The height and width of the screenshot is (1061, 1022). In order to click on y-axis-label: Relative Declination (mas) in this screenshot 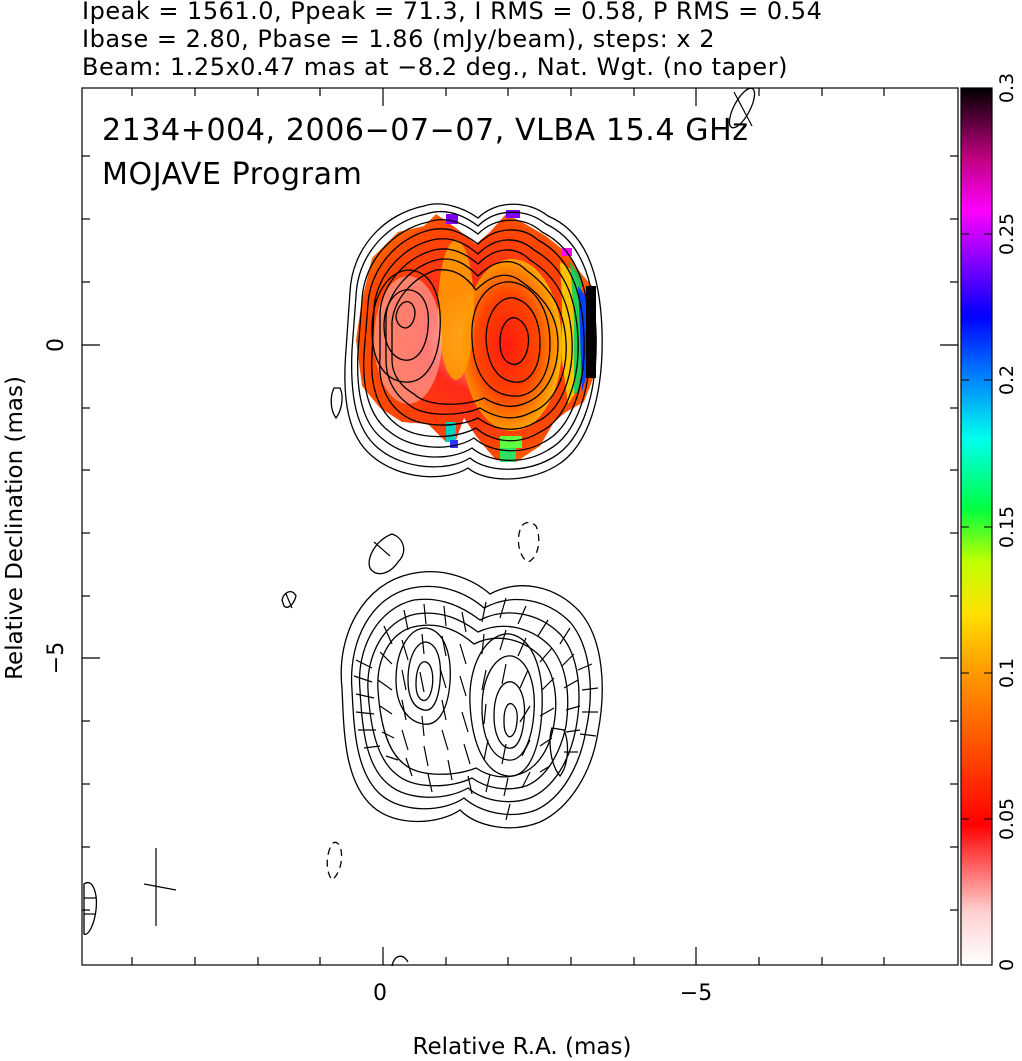, I will do `click(15, 528)`.